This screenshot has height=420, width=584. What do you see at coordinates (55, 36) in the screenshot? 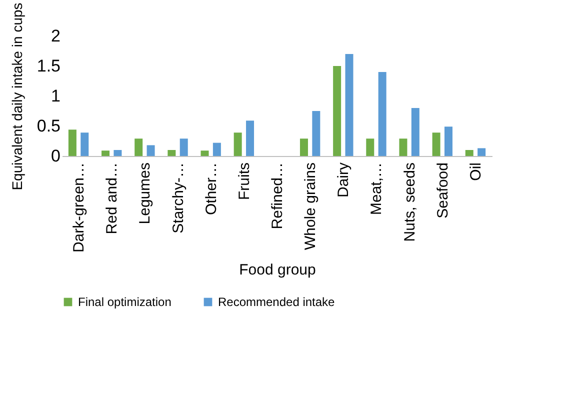
I see `y-tick-label: 2` at bounding box center [55, 36].